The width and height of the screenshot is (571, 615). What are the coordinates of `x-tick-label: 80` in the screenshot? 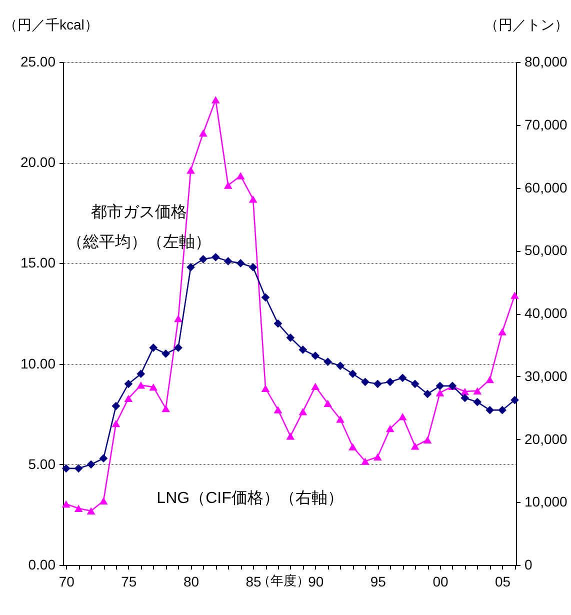 It's located at (191, 582).